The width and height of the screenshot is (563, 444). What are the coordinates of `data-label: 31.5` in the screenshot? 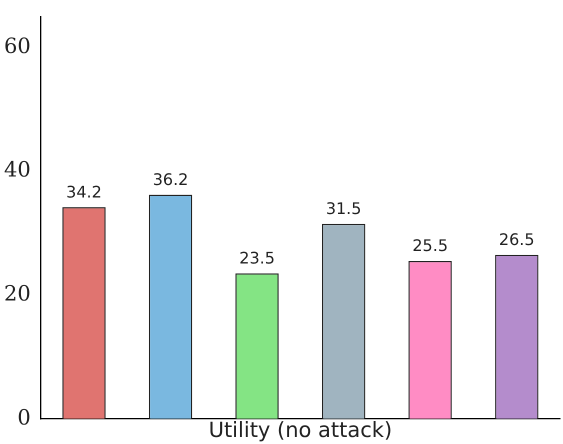 It's located at (344, 208).